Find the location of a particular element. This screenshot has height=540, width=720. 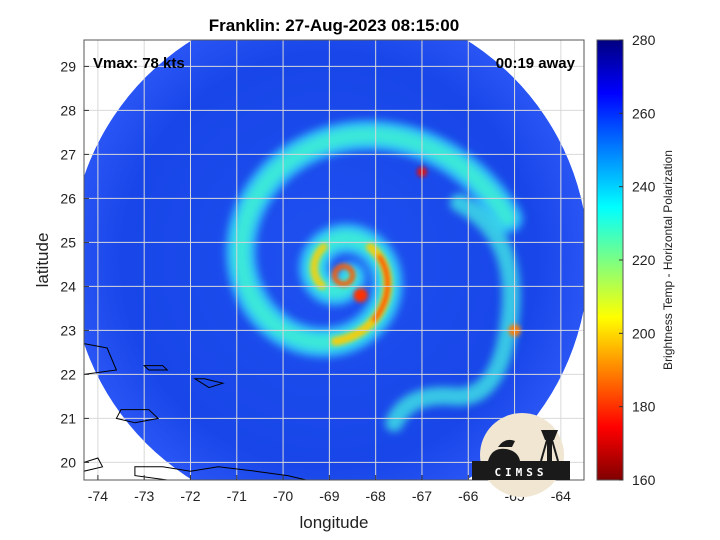

colorbar-ticks: 280 260 240 220 200 180 160 is located at coordinates (637, 260).